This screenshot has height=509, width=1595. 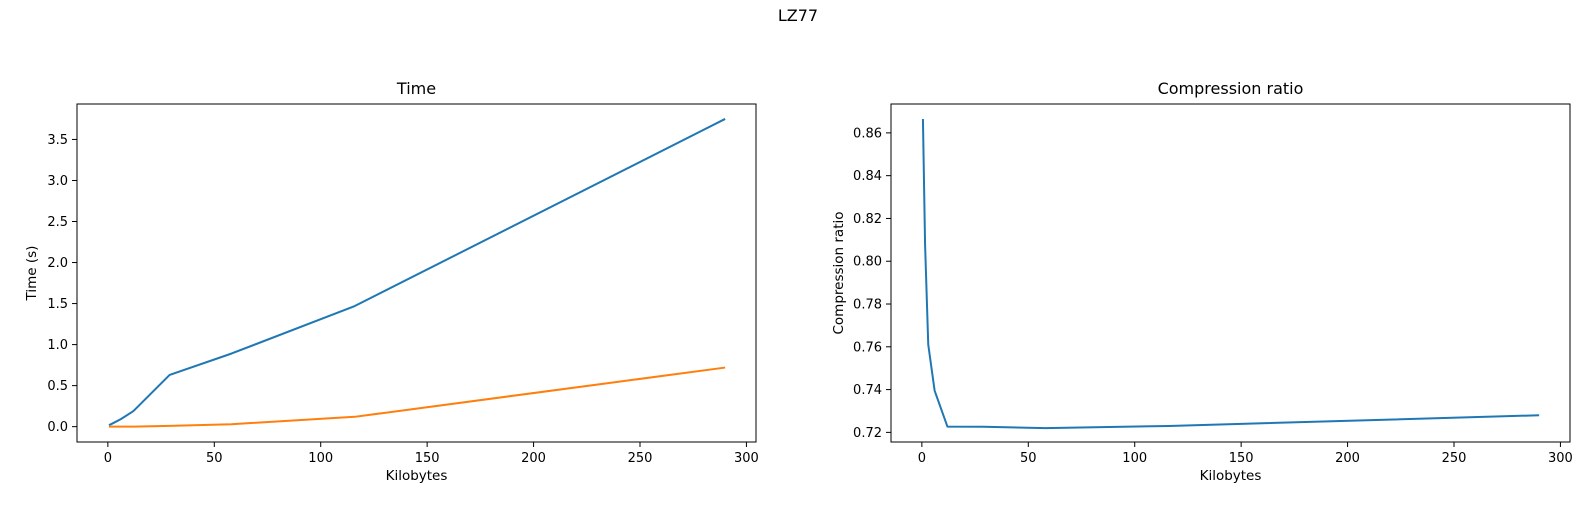 What do you see at coordinates (867, 262) in the screenshot?
I see `compression-ratio-y-tick-label: 0.80` at bounding box center [867, 262].